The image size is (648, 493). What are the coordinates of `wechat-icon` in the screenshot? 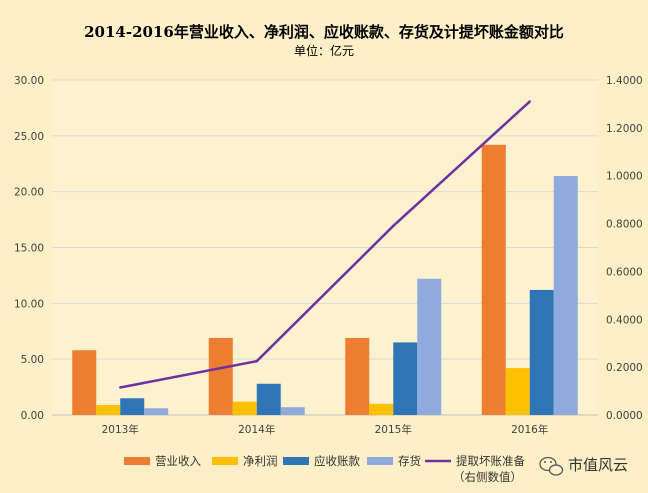 It's located at (551, 466).